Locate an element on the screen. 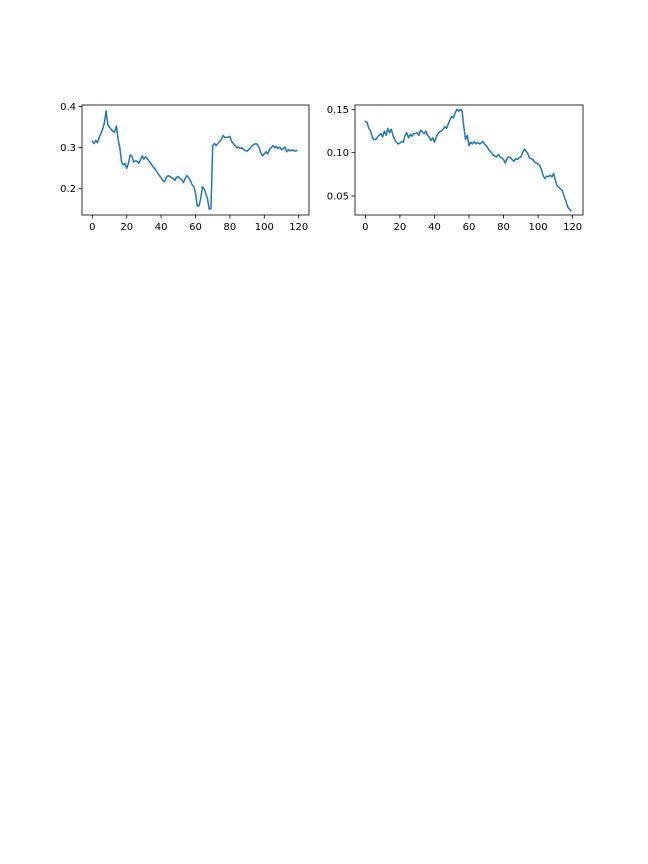  y-tick-label: 0.15 is located at coordinates (338, 110).